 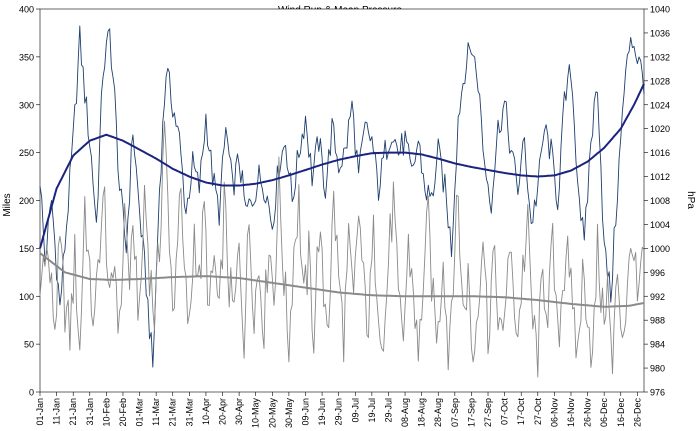 I want to click on x-tick-label: 28-Aug, so click(x=438, y=412).